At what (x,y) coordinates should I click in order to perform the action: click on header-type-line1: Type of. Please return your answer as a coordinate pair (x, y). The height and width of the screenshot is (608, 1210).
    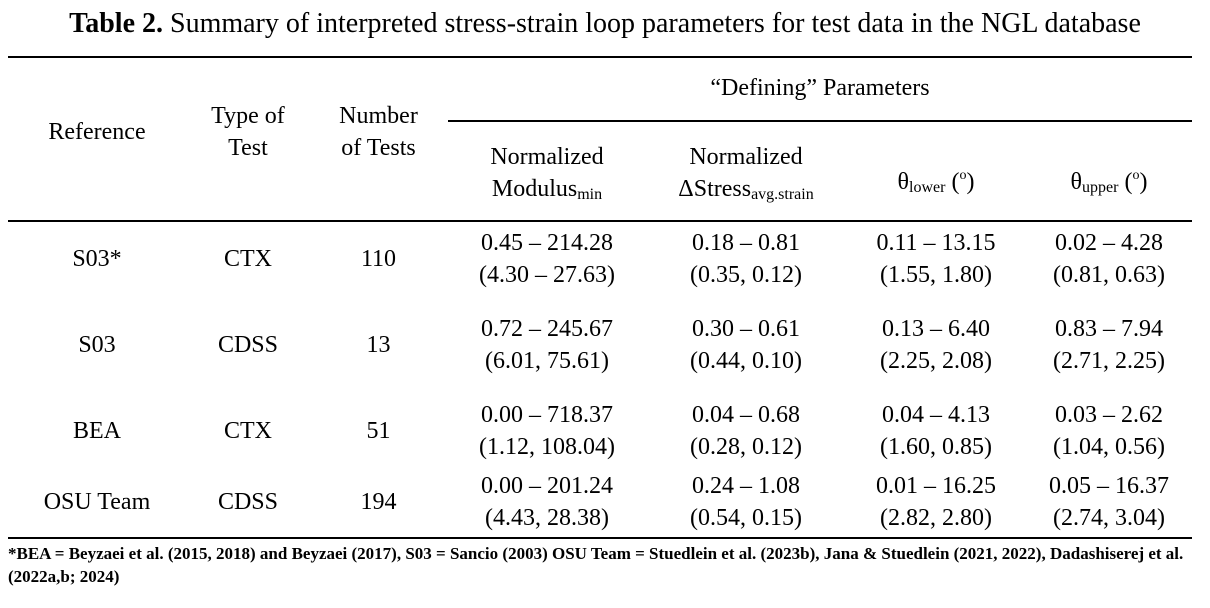
    Looking at the image, I should click on (248, 116).